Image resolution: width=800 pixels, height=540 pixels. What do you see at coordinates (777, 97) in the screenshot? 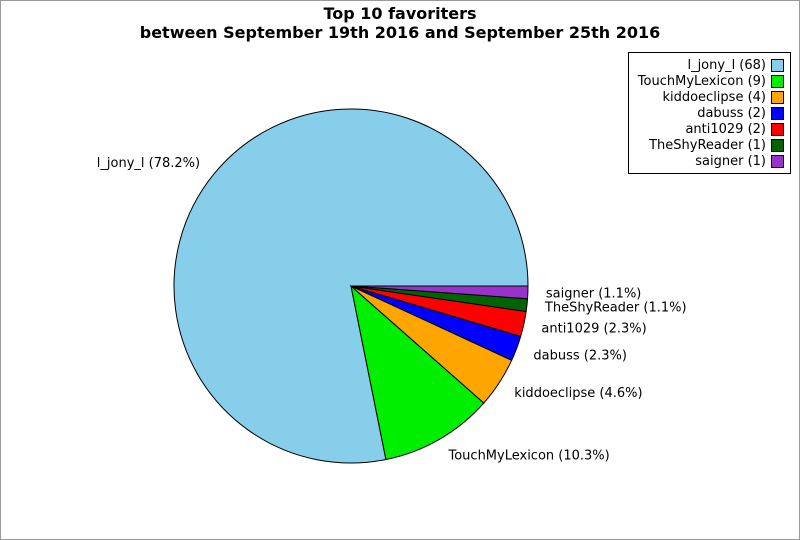
I see `legend-swatch-kiddoeclipse` at bounding box center [777, 97].